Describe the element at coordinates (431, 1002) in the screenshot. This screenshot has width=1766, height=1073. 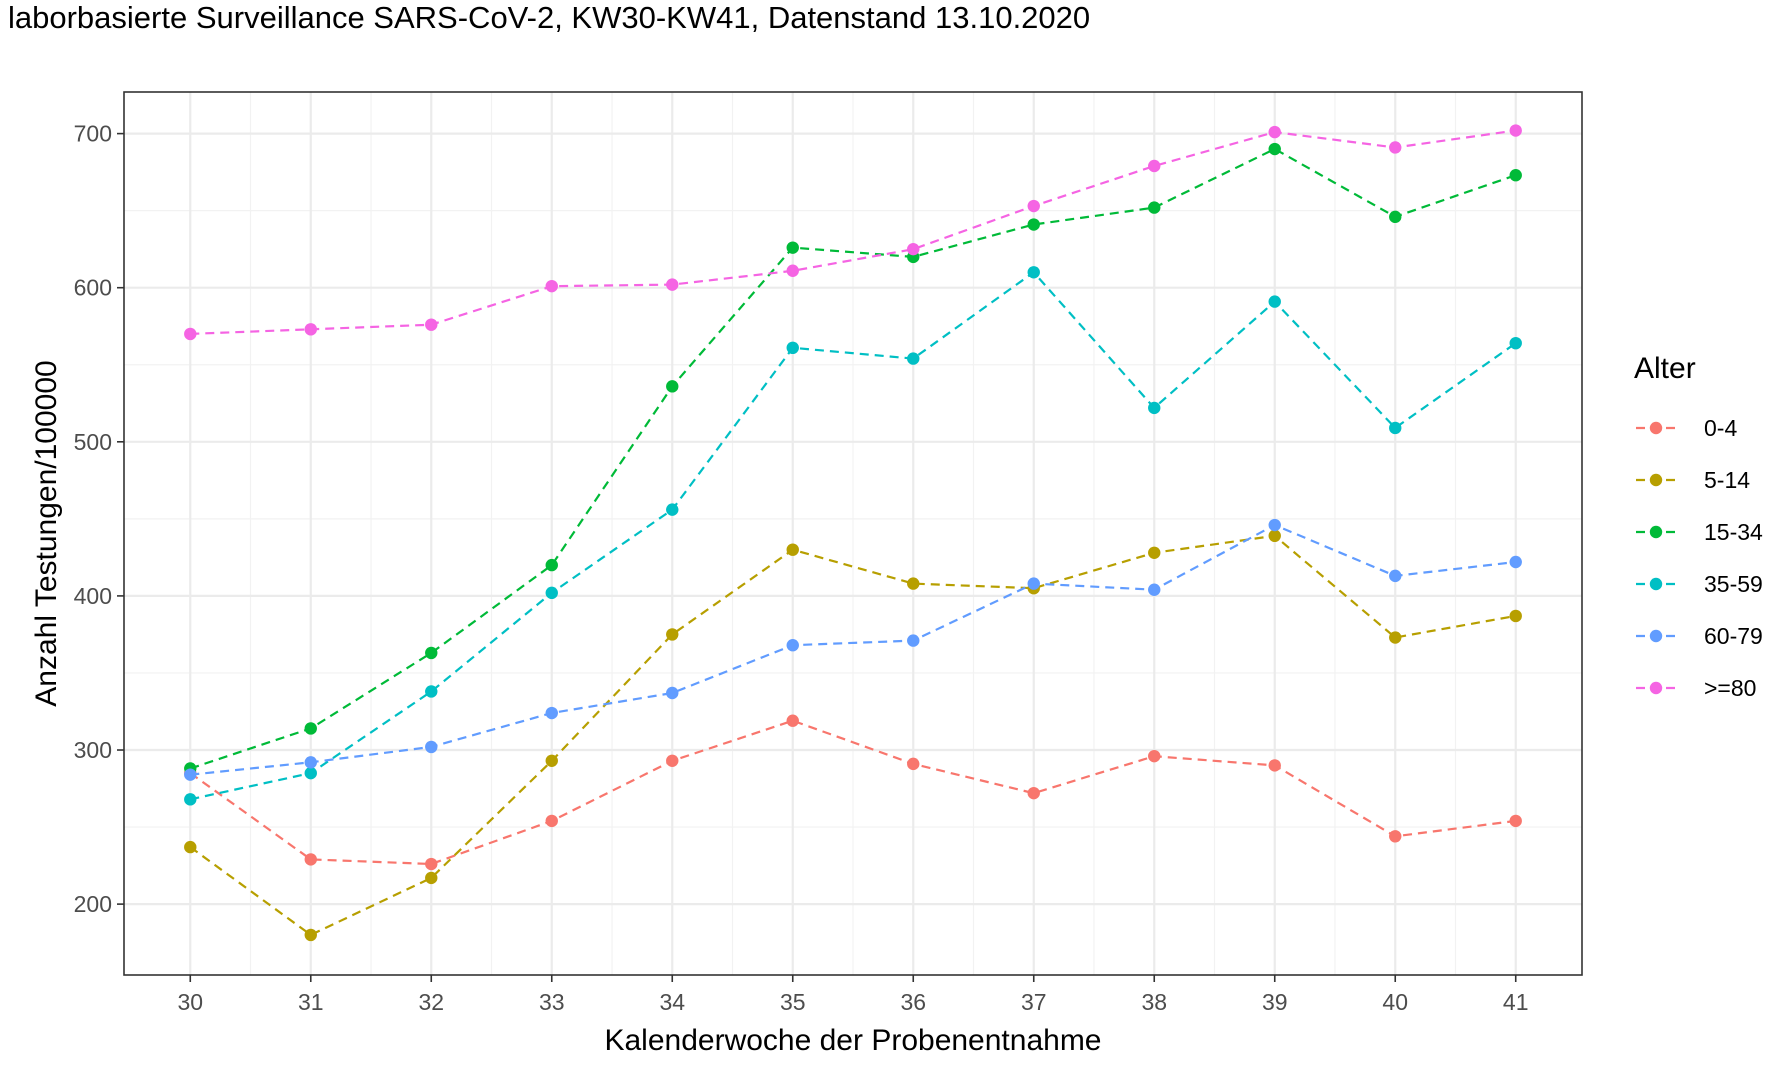
I see `x-tick-label: 32` at that location.